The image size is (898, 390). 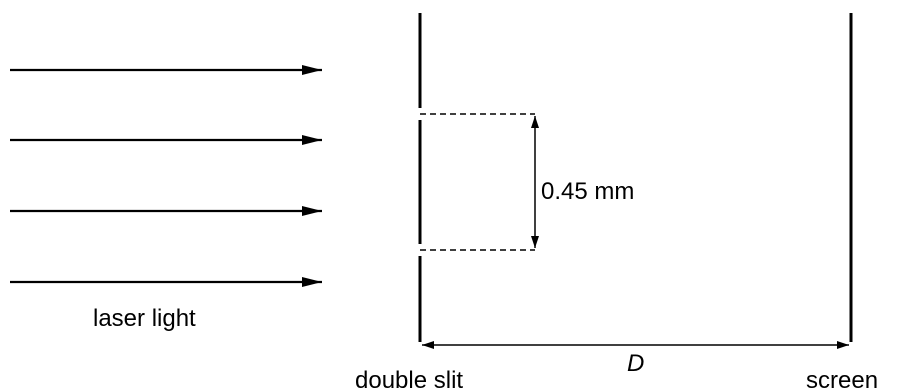 I want to click on slit-dashed-guides, so click(x=477, y=182).